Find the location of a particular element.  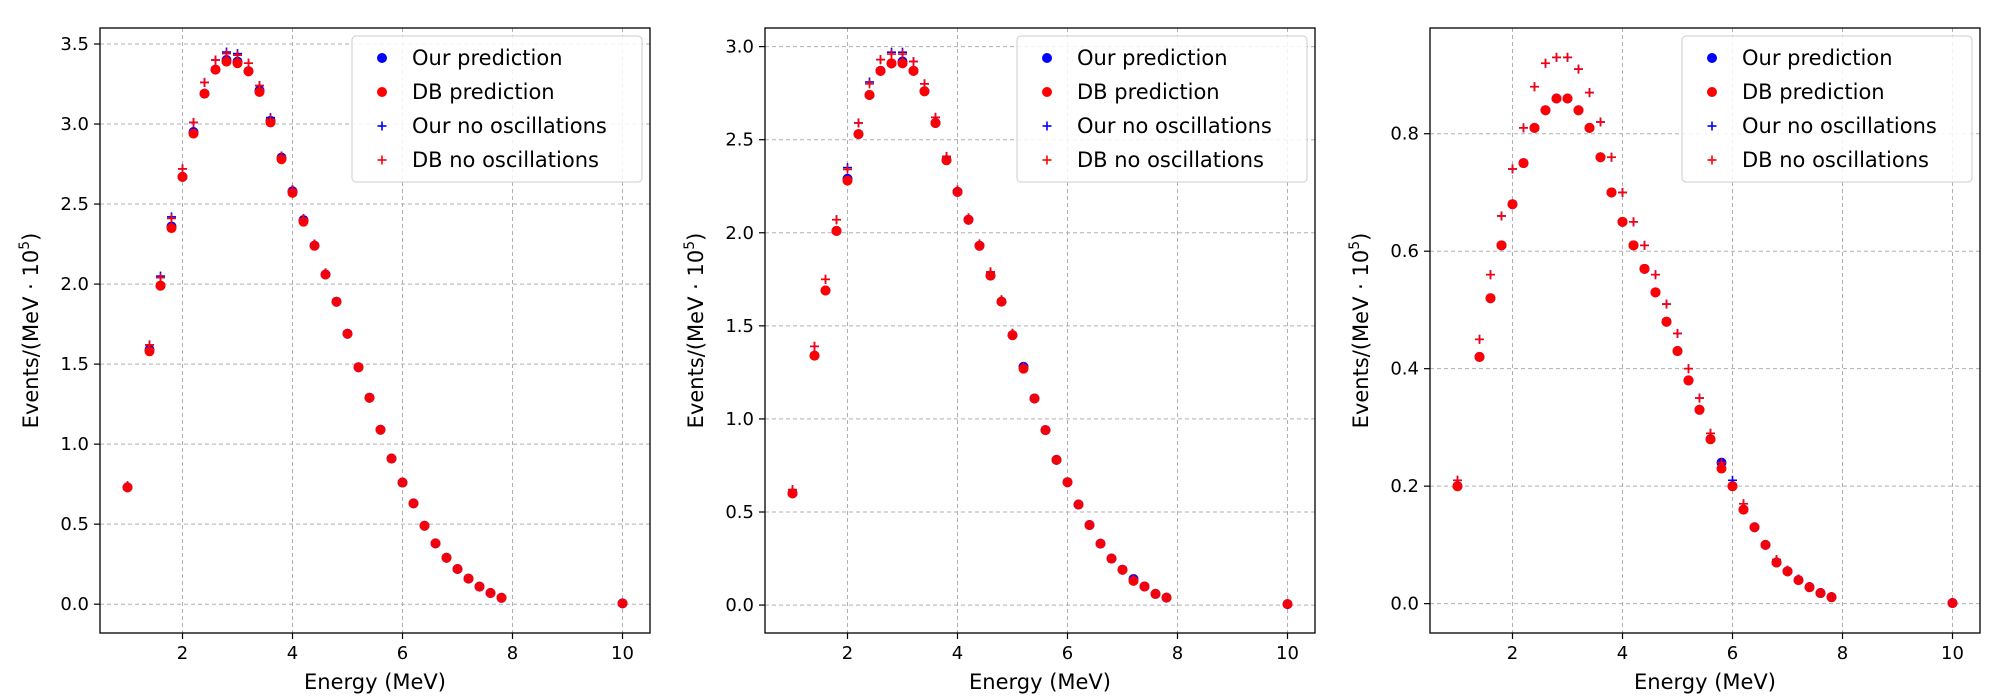

y-tick-label: 1.5 is located at coordinates (739, 326).